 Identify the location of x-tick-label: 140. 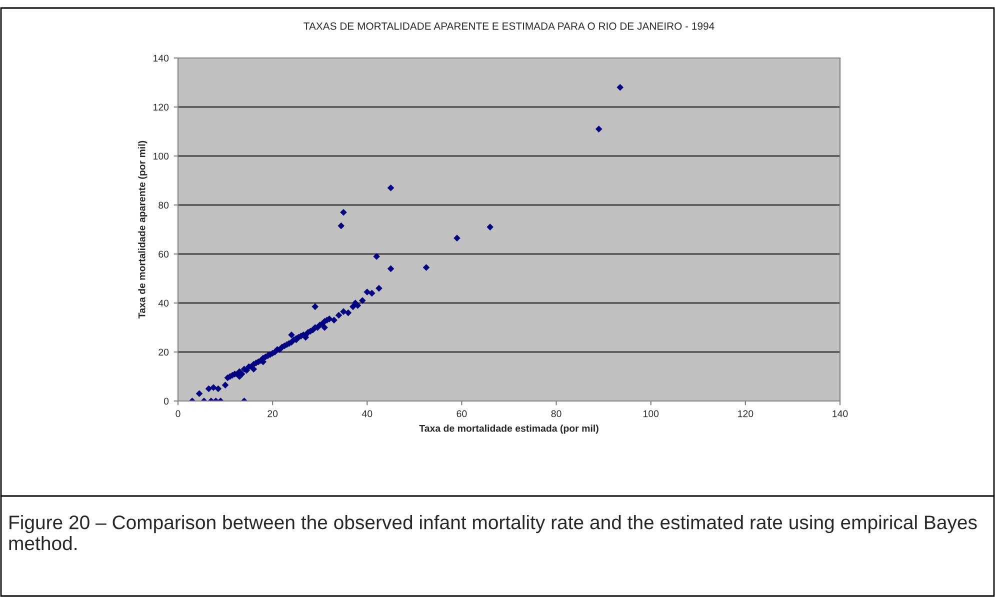
(840, 414).